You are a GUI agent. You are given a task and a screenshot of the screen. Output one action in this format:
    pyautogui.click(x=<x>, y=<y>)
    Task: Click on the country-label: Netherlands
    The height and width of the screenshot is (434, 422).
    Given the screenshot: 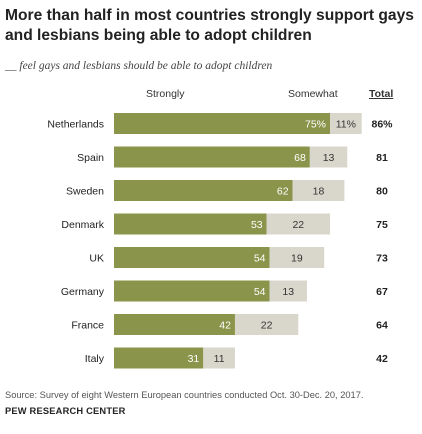 What is the action you would take?
    pyautogui.click(x=75, y=125)
    